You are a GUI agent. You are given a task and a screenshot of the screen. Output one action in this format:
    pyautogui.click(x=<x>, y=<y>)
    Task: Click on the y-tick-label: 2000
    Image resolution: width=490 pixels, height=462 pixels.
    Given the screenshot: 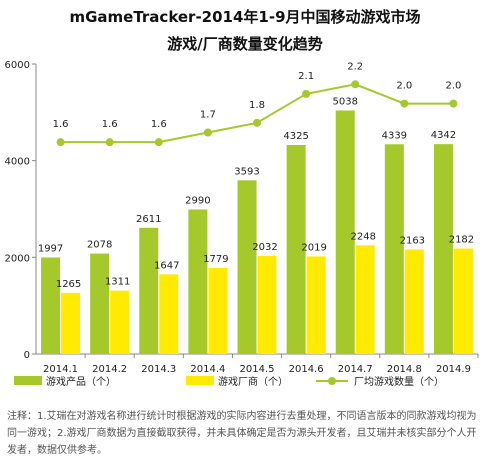 What is the action you would take?
    pyautogui.click(x=17, y=258)
    